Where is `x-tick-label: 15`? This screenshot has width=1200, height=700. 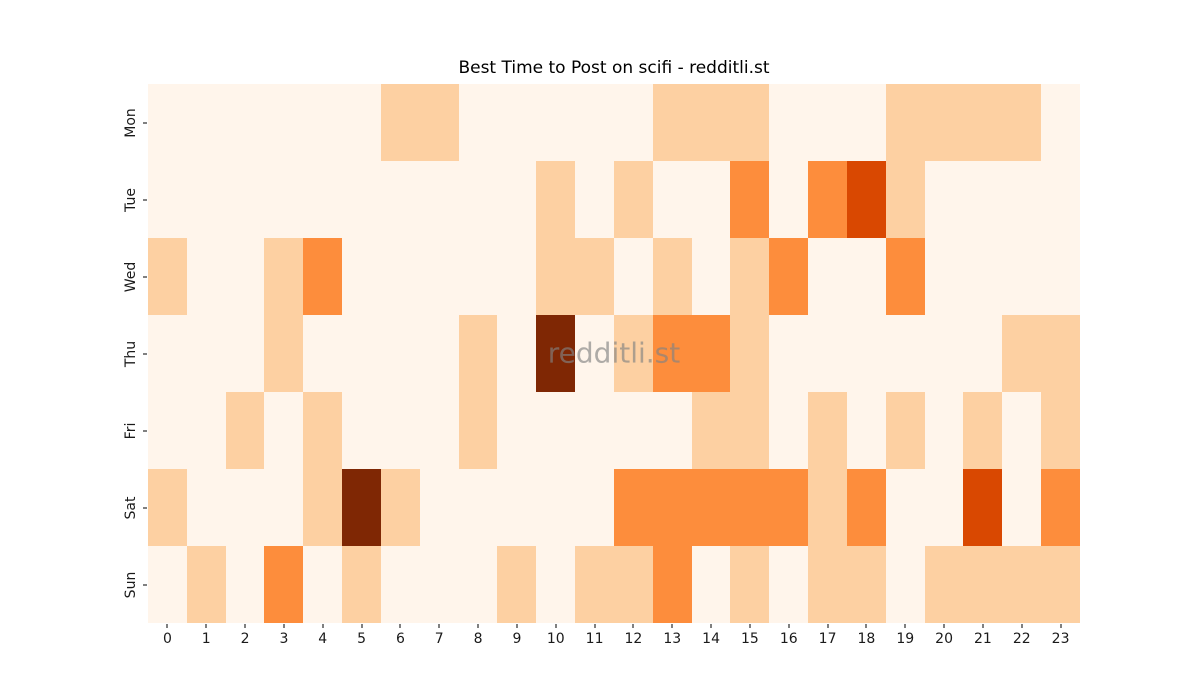
x-tick-label: 15 is located at coordinates (749, 639).